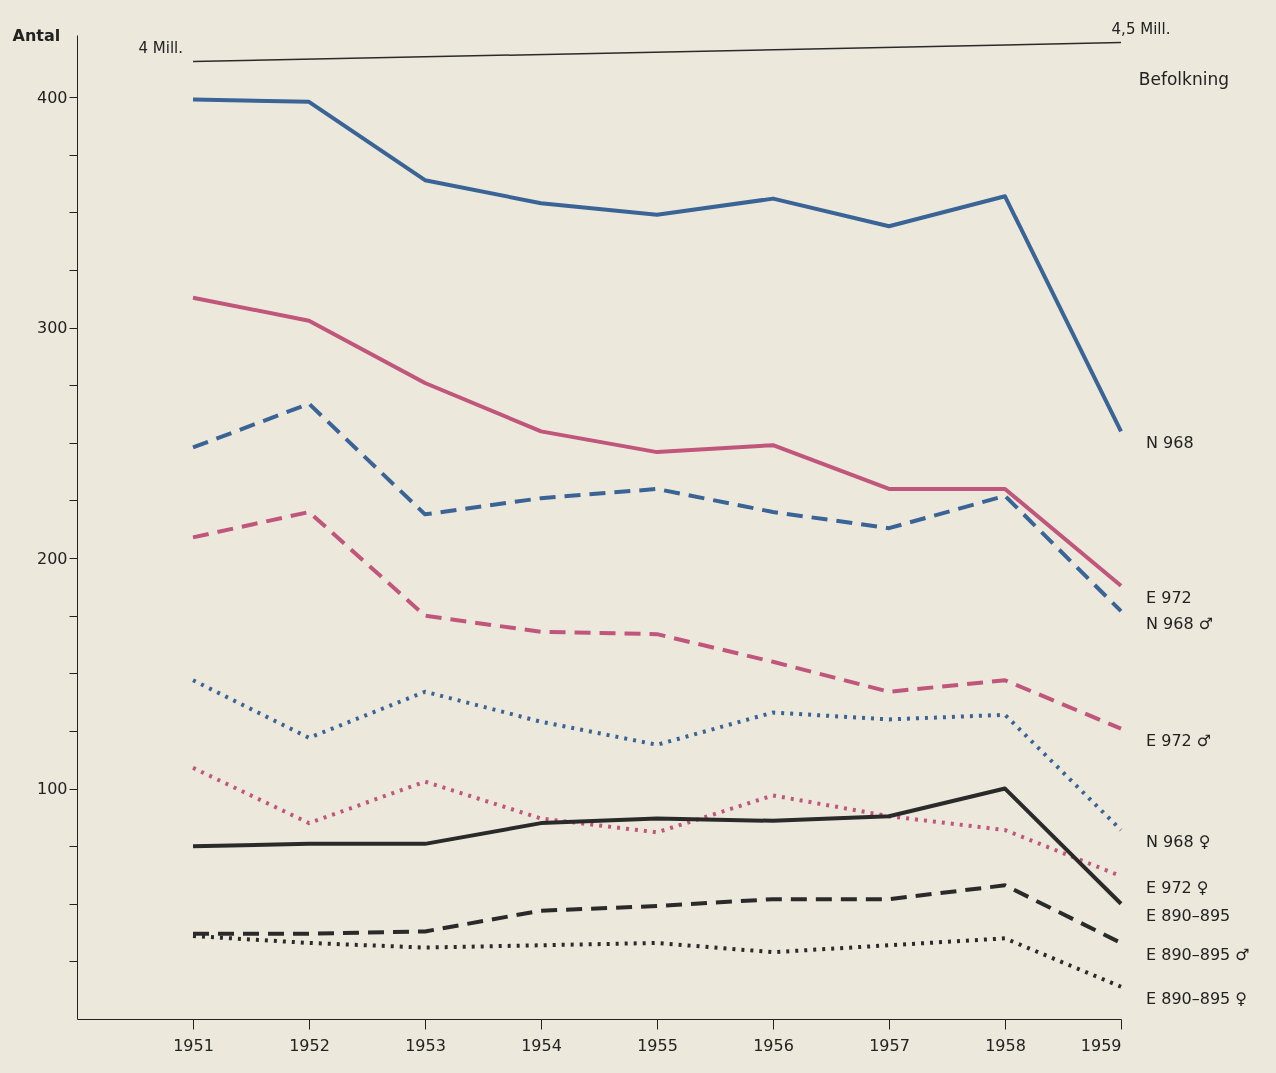  Describe the element at coordinates (160, 47) in the screenshot. I see `data-label: 4 Mill.` at that location.